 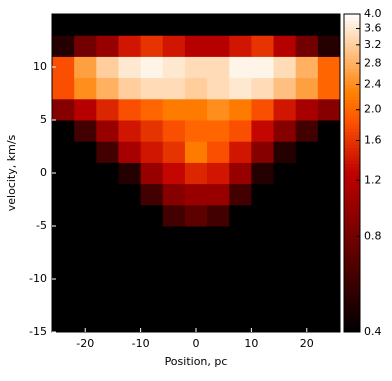 I want to click on y-tick-label: -10, so click(x=38, y=278).